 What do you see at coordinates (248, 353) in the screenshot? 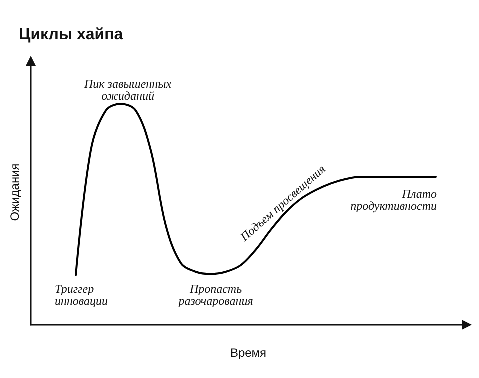
I see `x-axis-title: Время` at bounding box center [248, 353].